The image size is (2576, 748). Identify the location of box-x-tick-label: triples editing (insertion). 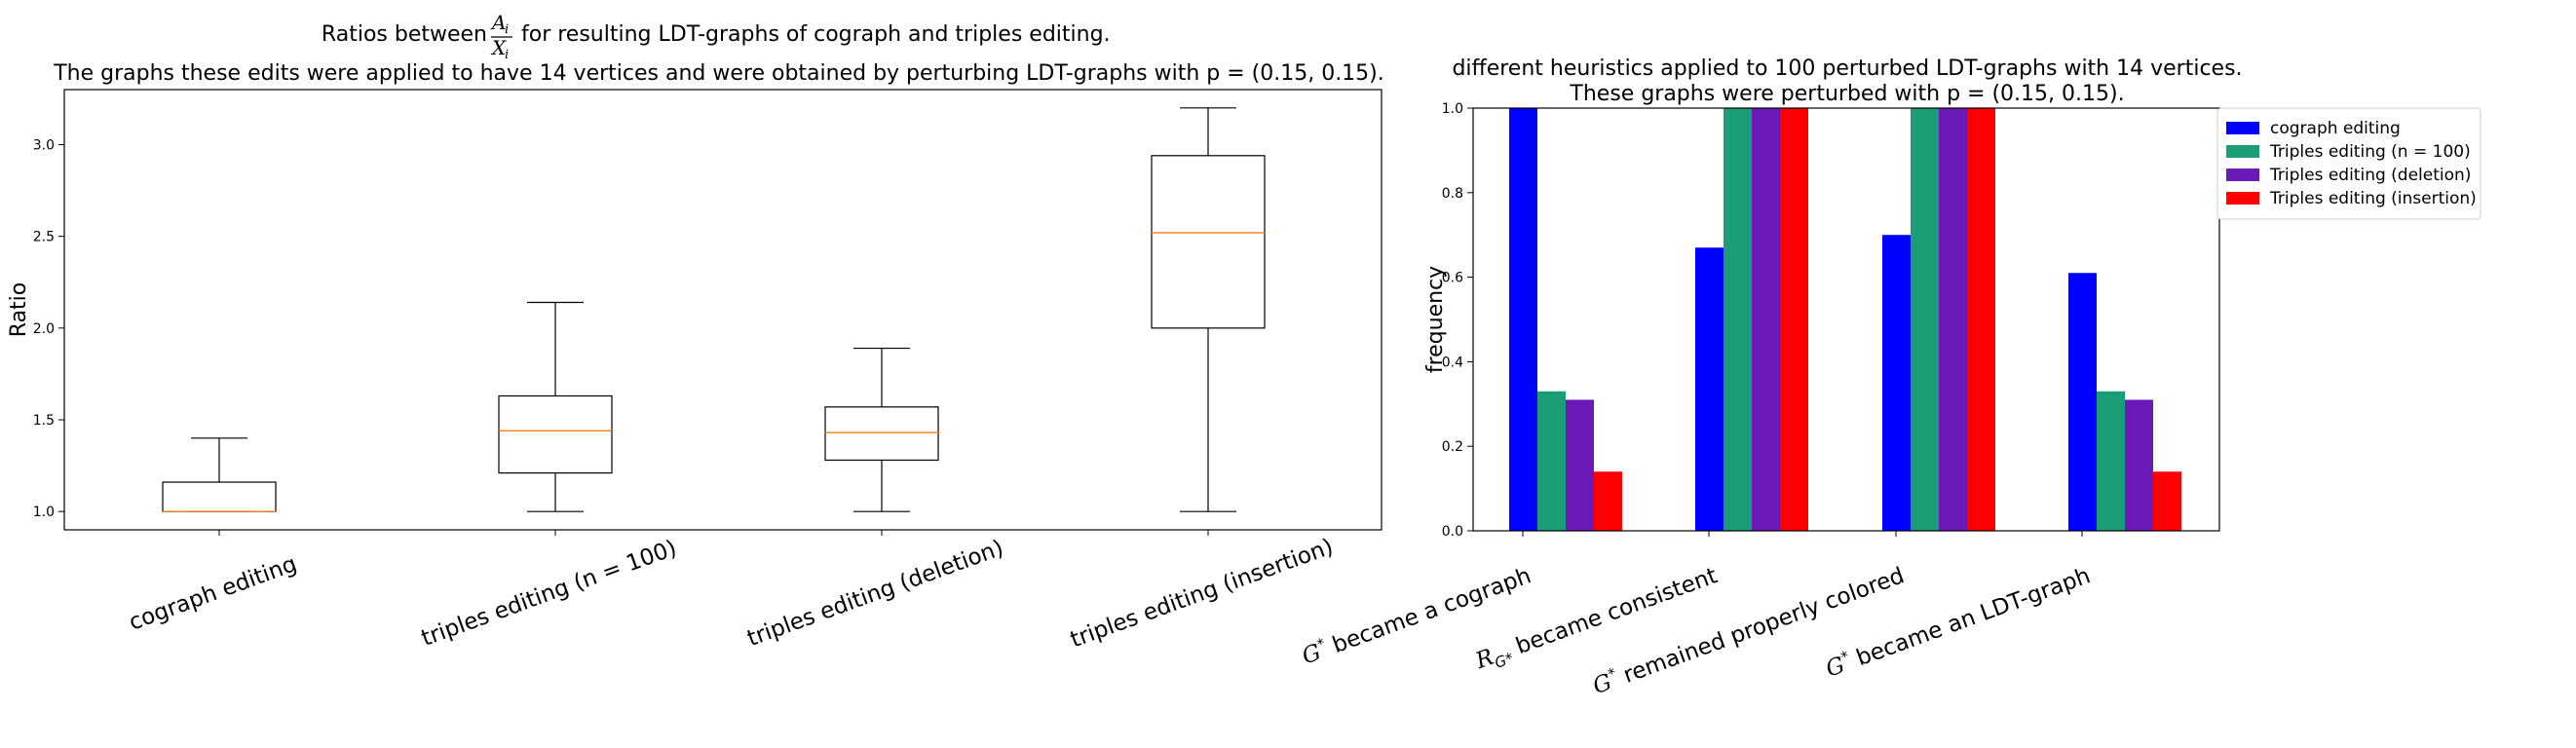
(1202, 594).